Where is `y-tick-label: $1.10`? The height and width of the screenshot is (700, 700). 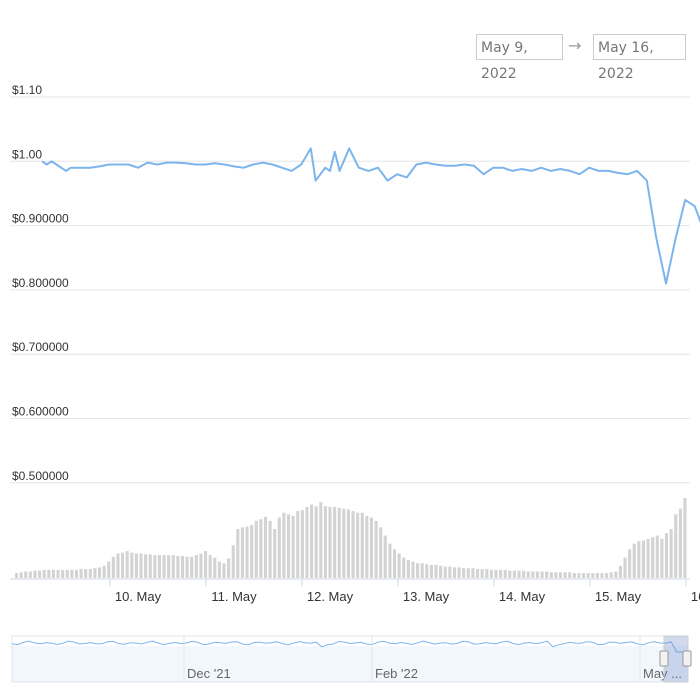
y-tick-label: $1.10 is located at coordinates (27, 90).